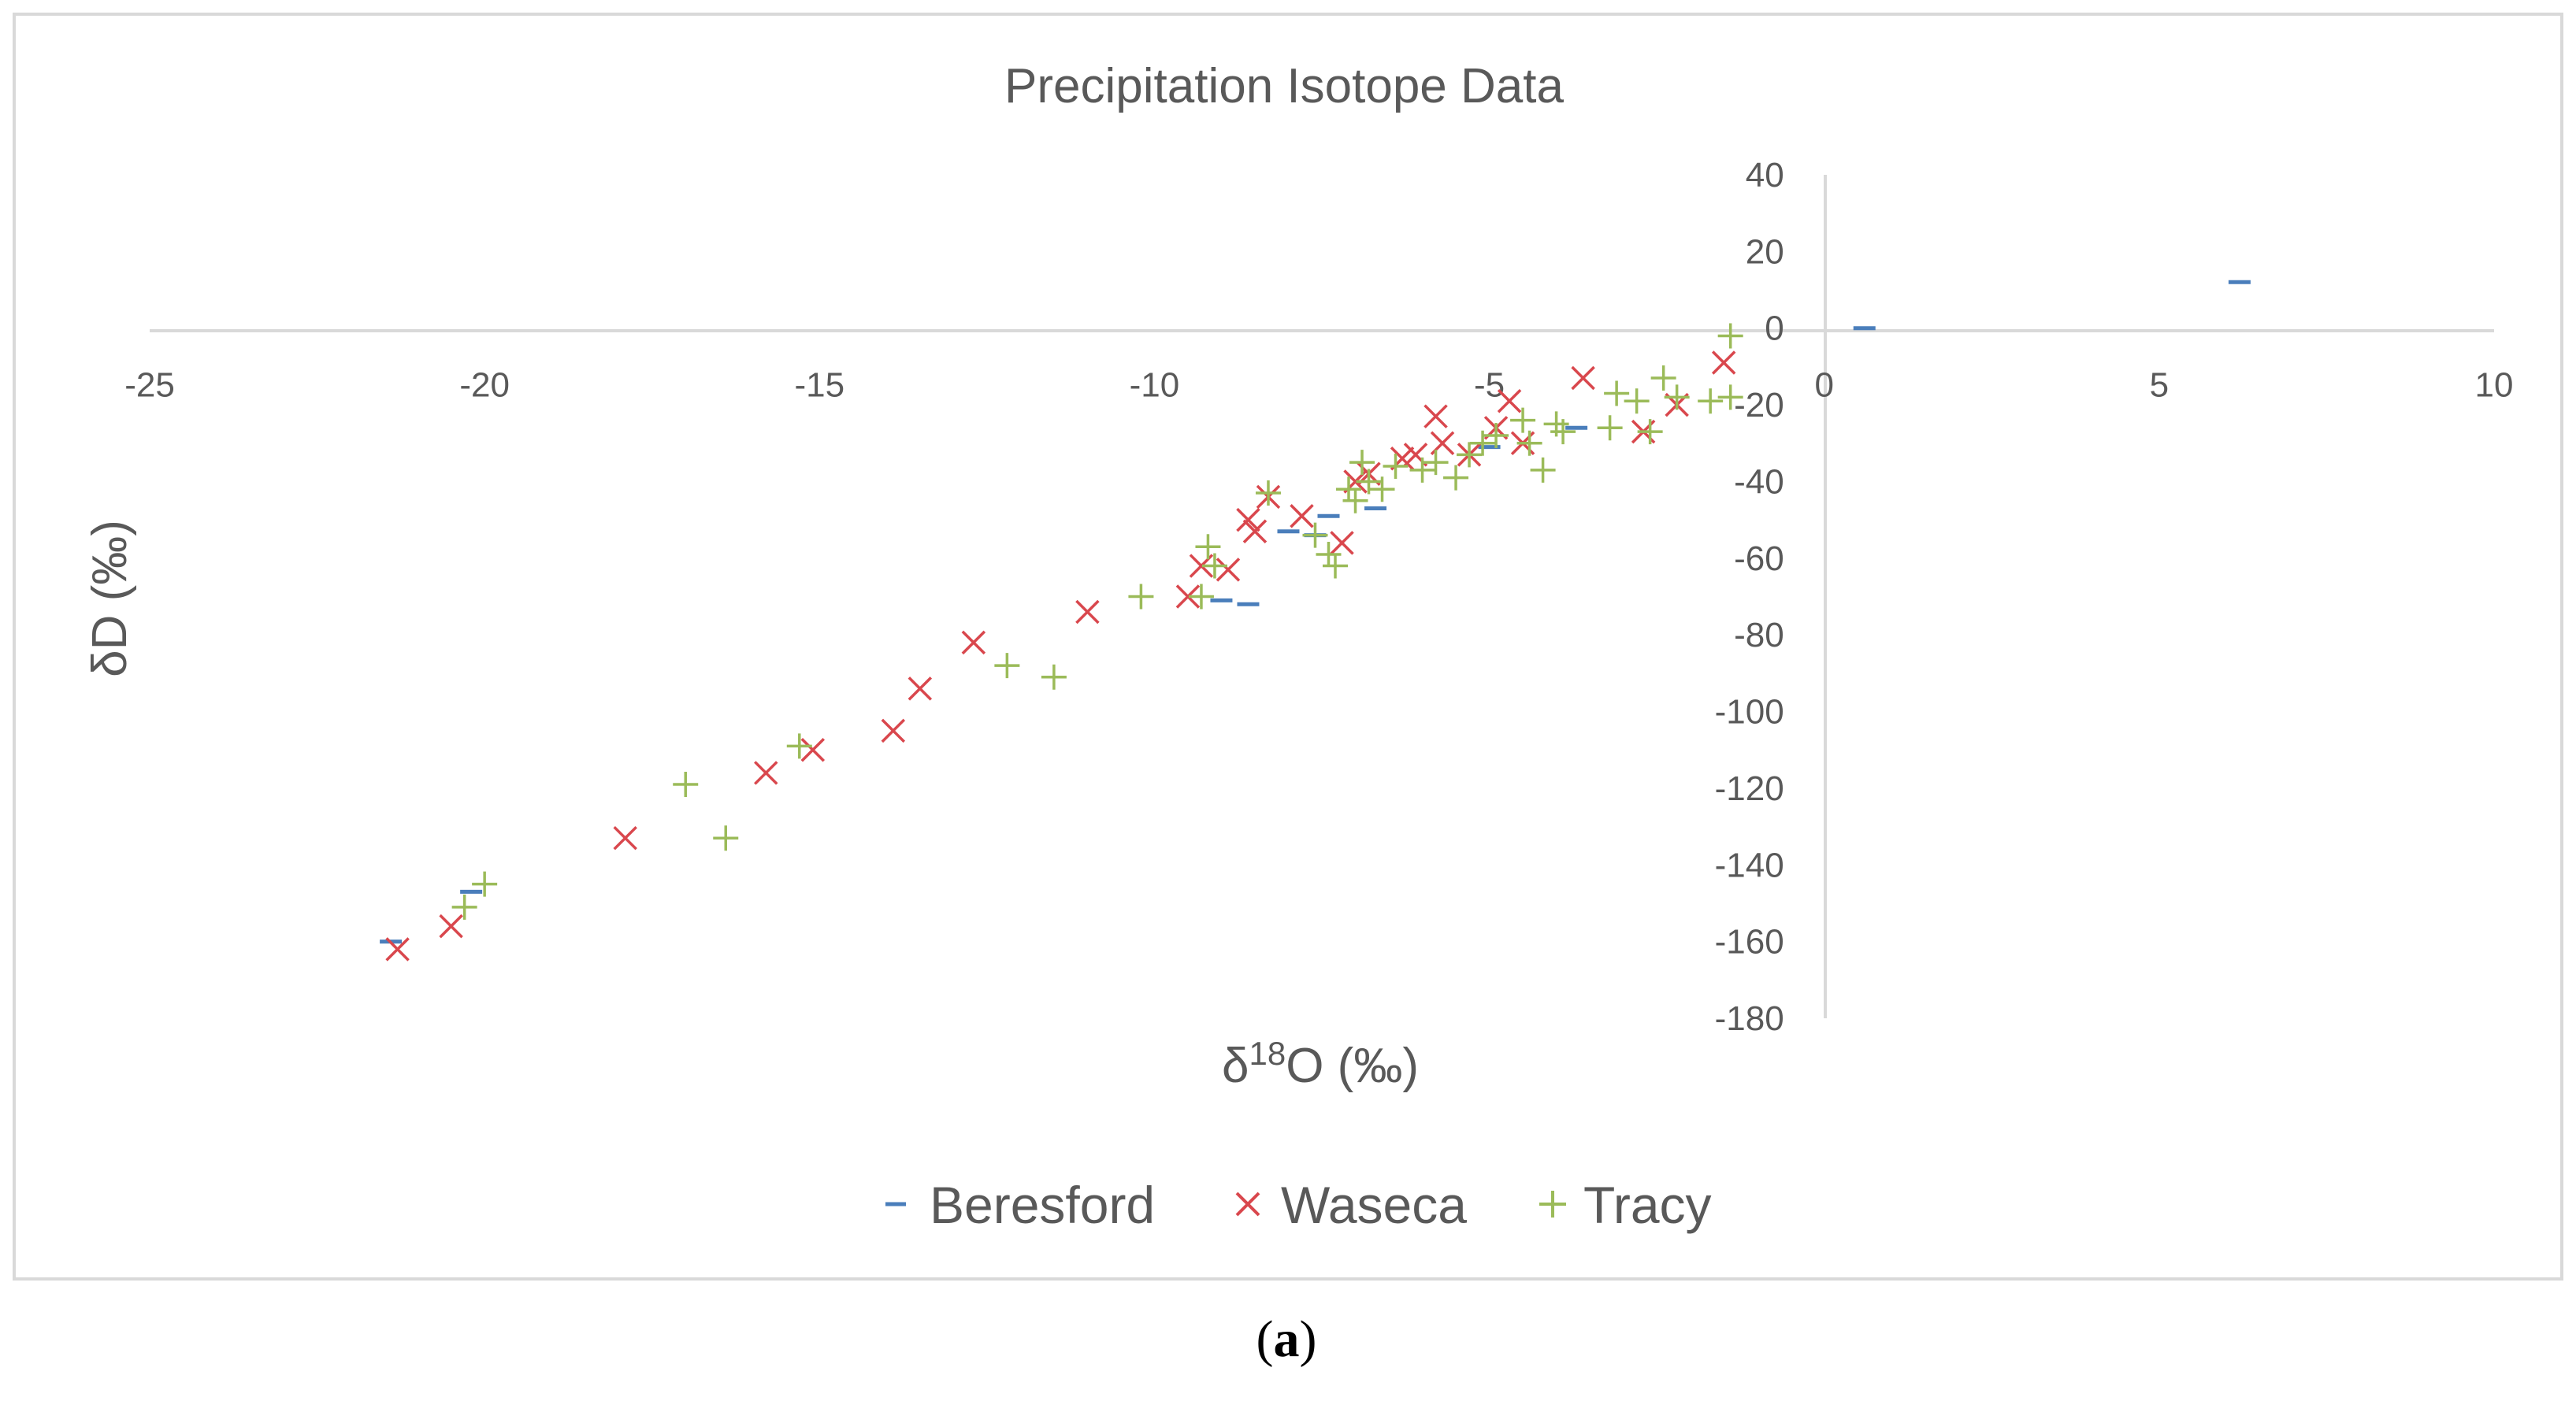 The image size is (2576, 1401). I want to click on x-tick-label: 5, so click(2159, 385).